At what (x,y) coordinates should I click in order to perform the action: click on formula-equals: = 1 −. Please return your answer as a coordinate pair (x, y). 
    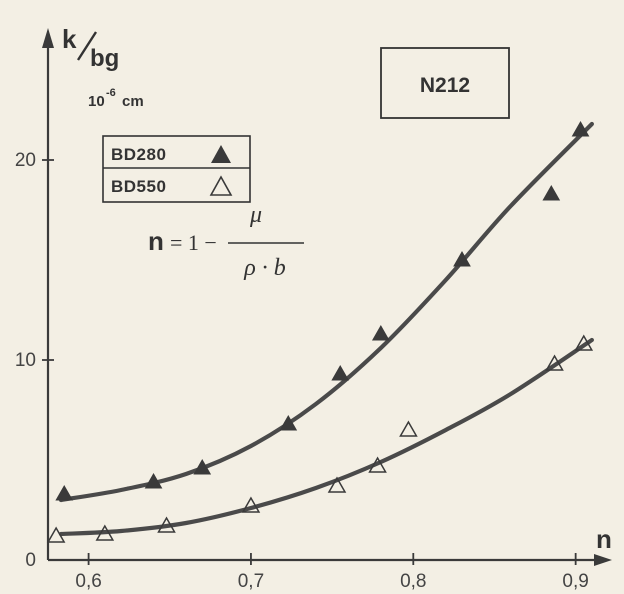
    Looking at the image, I should click on (193, 242).